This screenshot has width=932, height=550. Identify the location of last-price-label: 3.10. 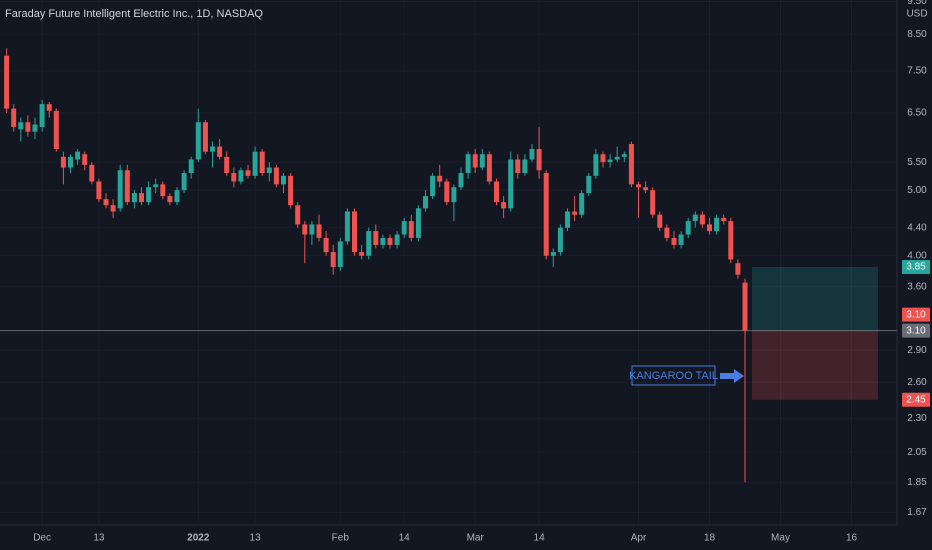
(916, 314).